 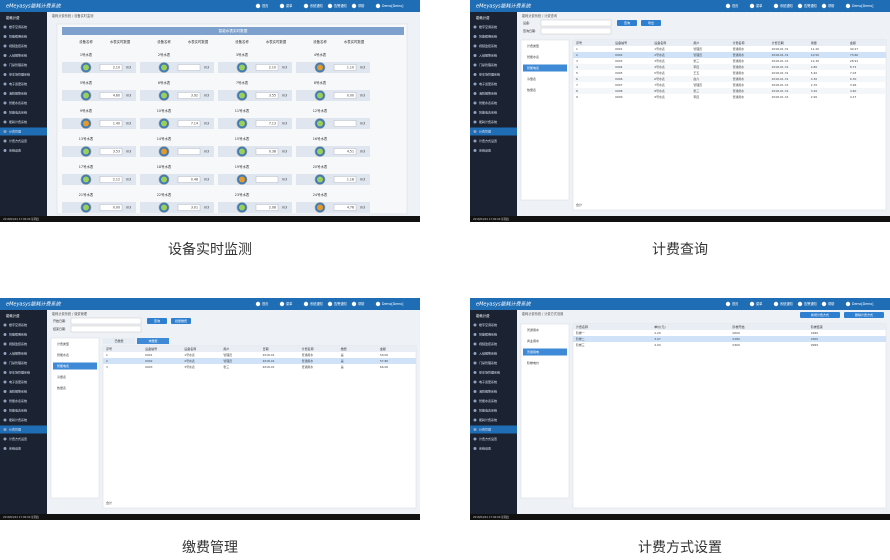 I want to click on button-label: 新增计费方式, so click(x=820, y=314).